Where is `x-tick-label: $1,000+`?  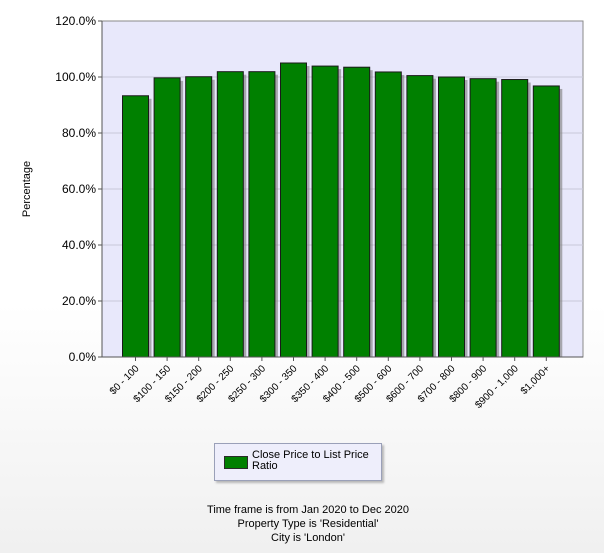 x-tick-label: $1,000+ is located at coordinates (536, 380).